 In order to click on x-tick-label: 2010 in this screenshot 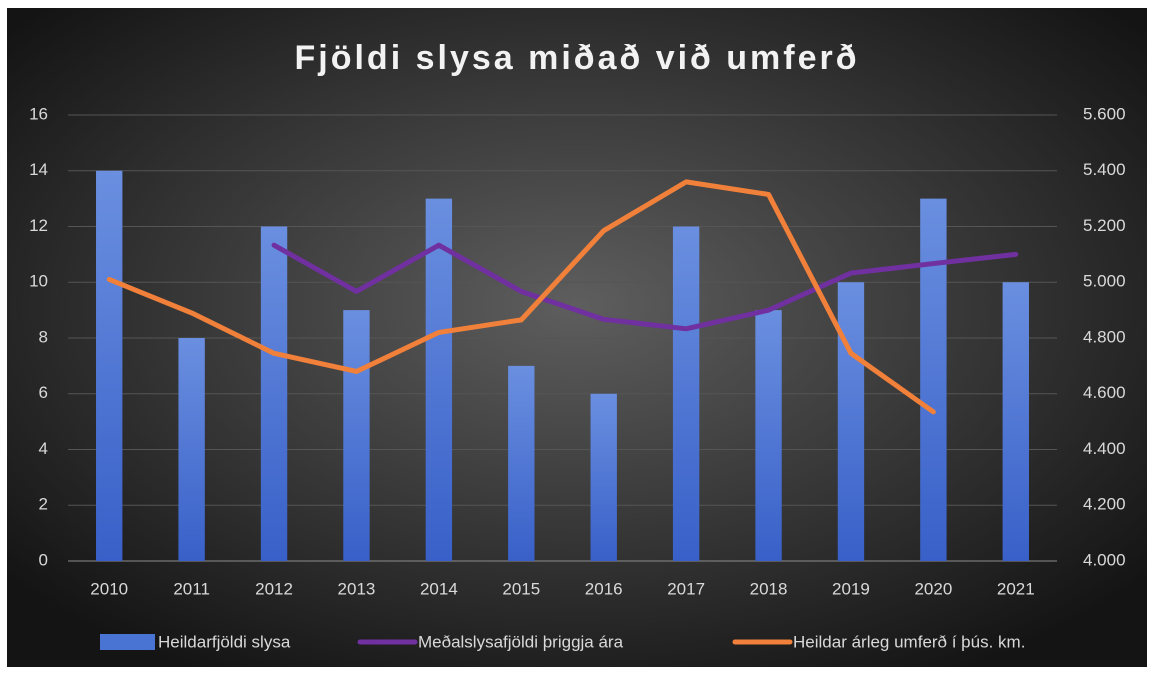, I will do `click(109, 588)`.